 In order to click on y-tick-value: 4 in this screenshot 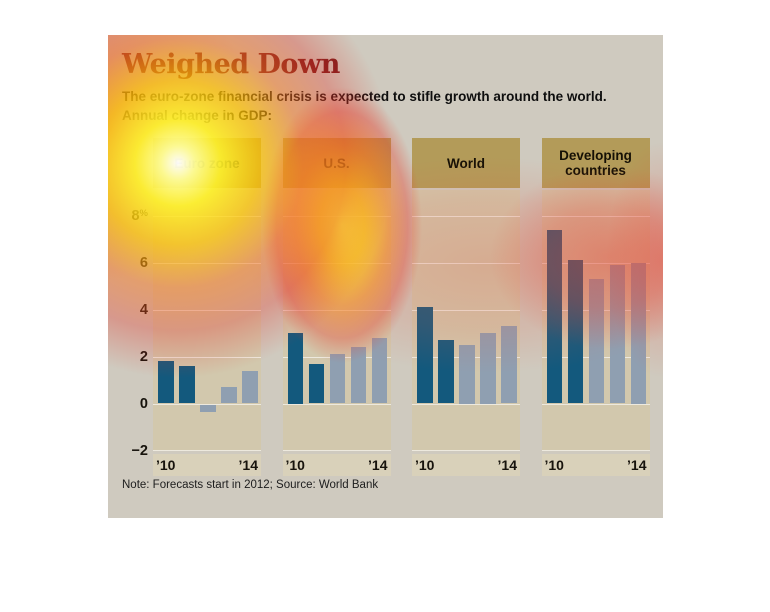, I will do `click(143, 309)`.